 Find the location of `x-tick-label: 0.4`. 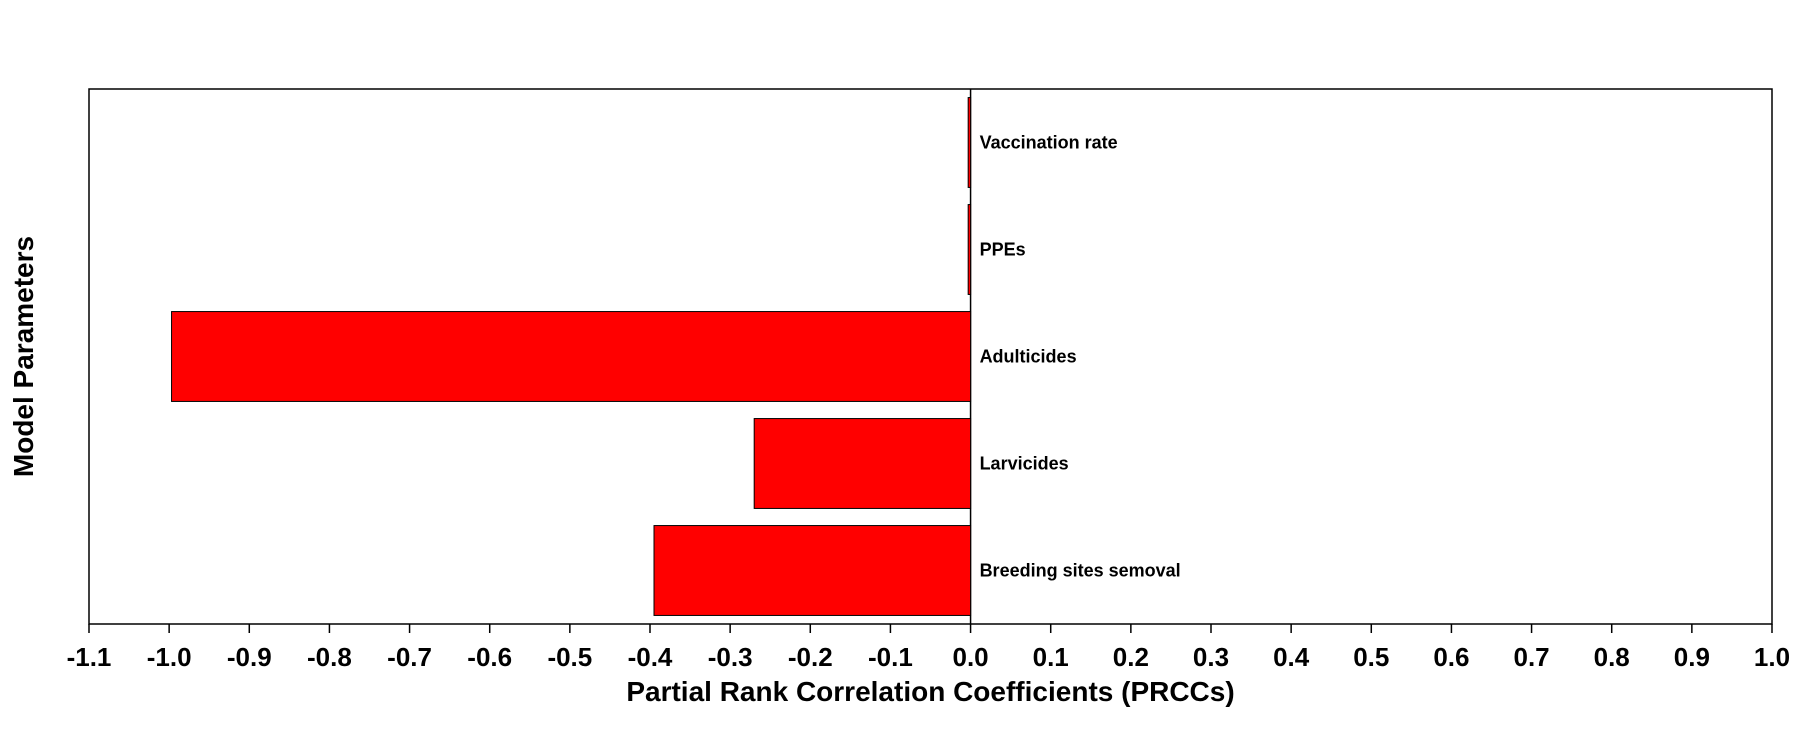

x-tick-label: 0.4 is located at coordinates (1291, 657).